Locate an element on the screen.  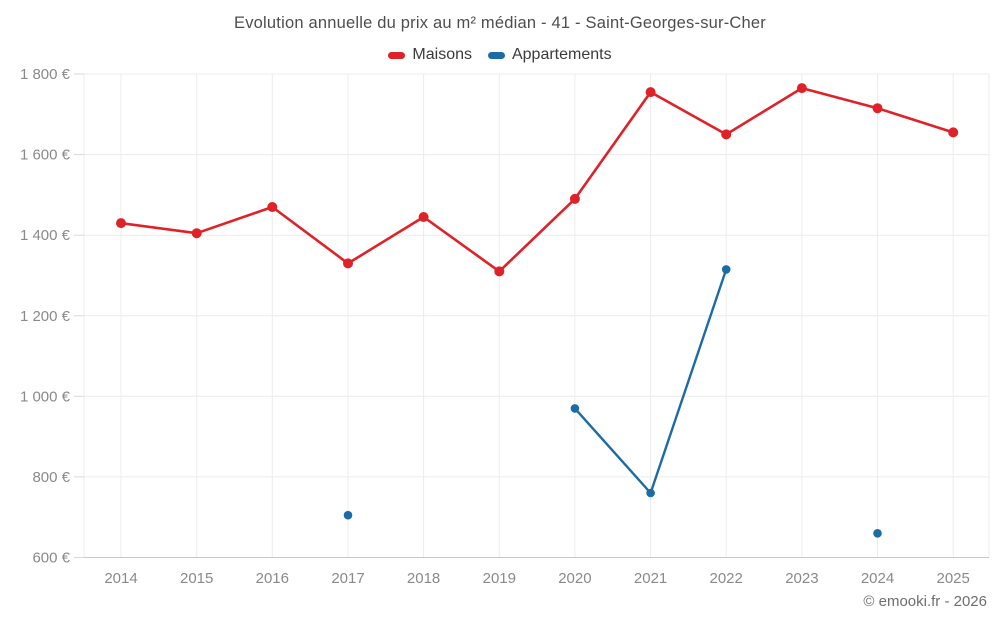
legend-item-appartements: Appartements is located at coordinates (549, 55).